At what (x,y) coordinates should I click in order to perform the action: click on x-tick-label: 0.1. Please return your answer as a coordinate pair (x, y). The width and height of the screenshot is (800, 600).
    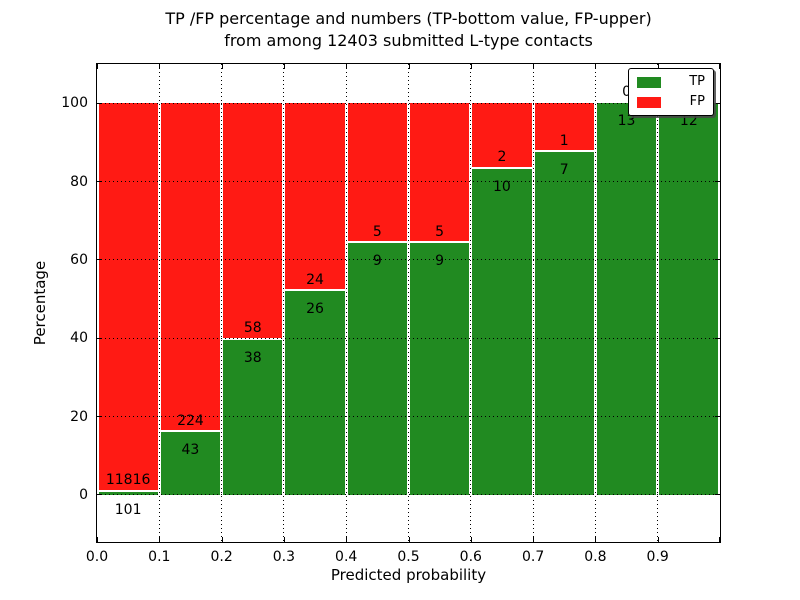
    Looking at the image, I should click on (159, 557).